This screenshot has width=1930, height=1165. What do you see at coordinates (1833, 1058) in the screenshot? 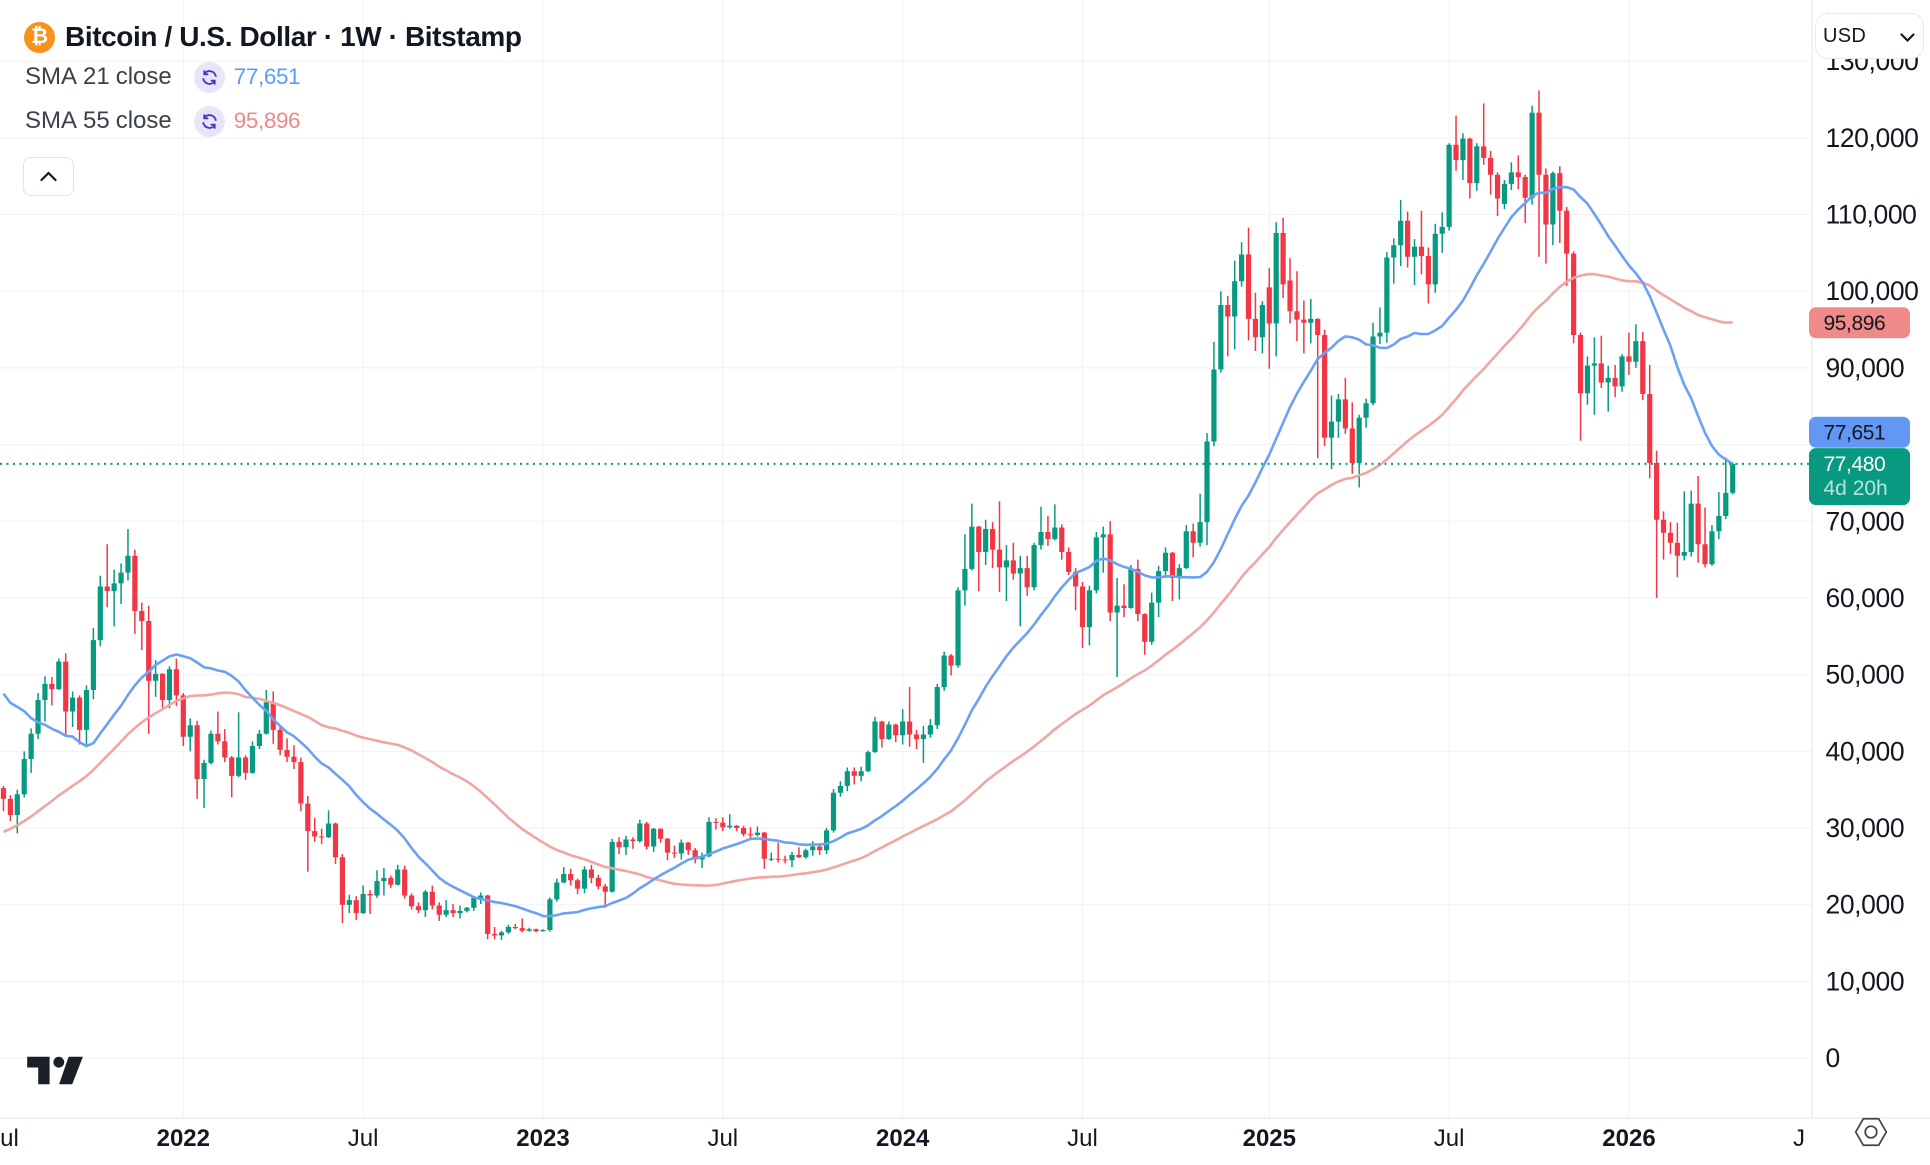
I see `svg-text: 0` at bounding box center [1833, 1058].